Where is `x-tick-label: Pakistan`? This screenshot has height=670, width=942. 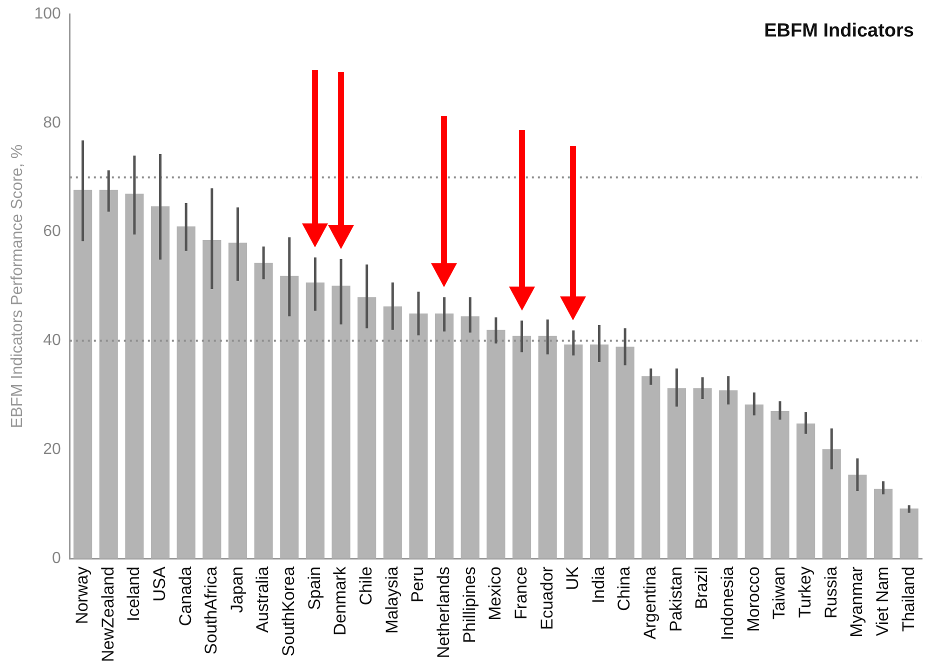 x-tick-label: Pakistan is located at coordinates (676, 599).